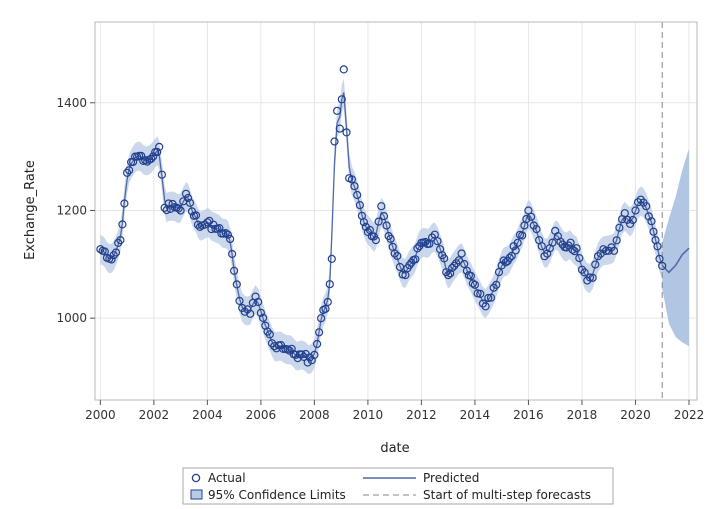  Describe the element at coordinates (71, 103) in the screenshot. I see `y-tick-label: 1400` at that location.